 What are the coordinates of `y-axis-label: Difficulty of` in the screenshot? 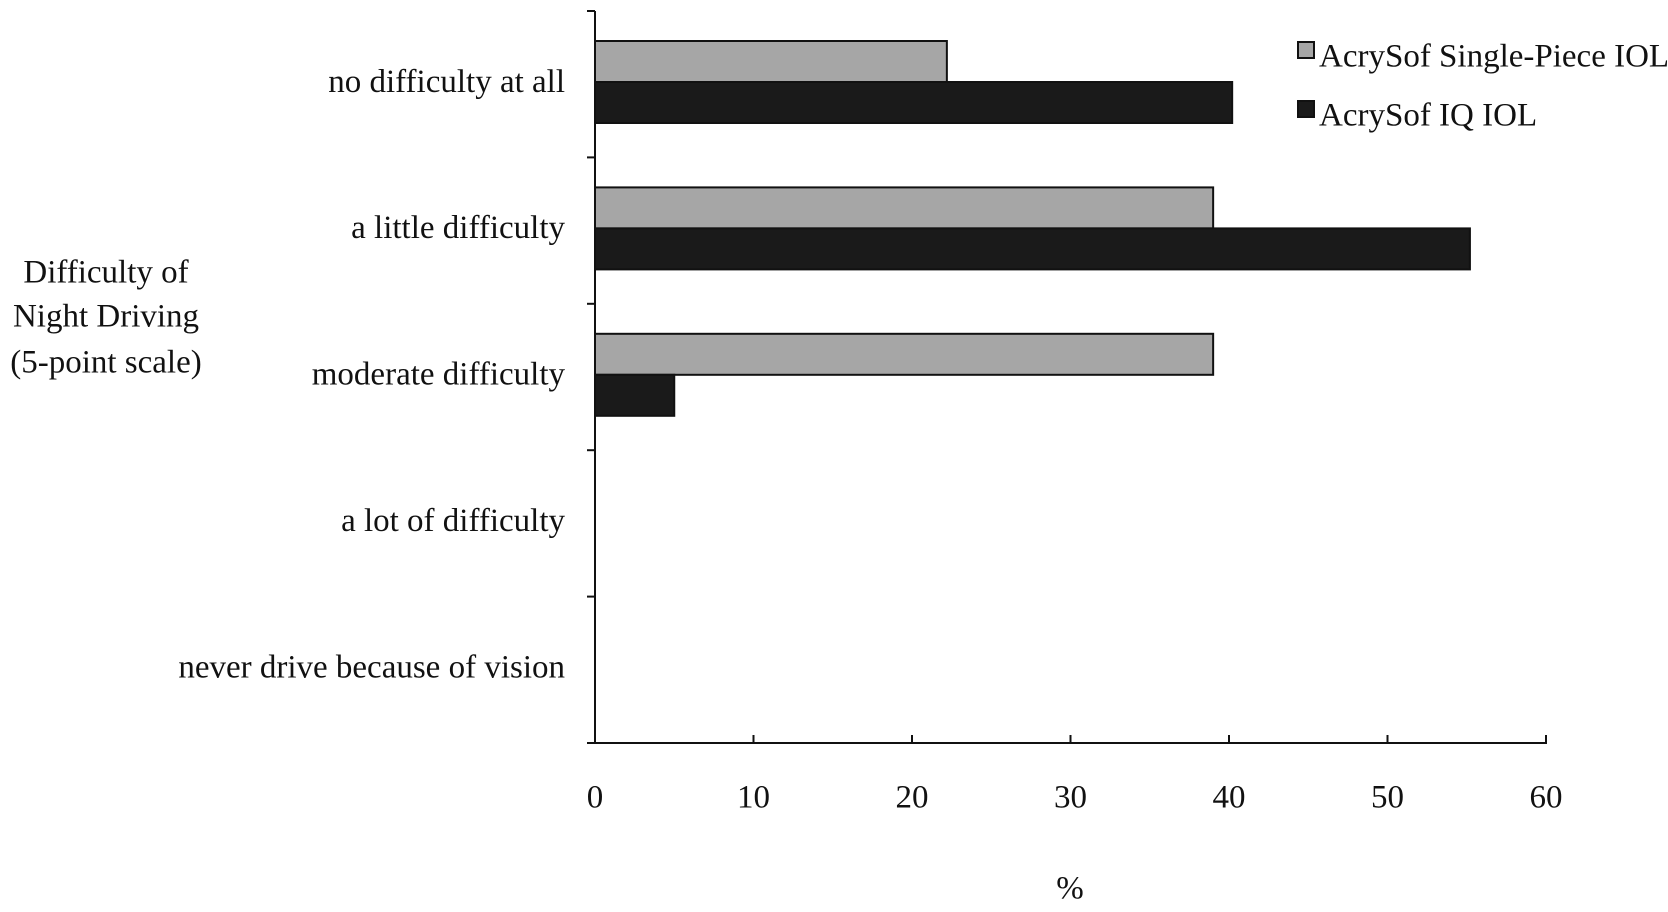 It's located at (105, 273).